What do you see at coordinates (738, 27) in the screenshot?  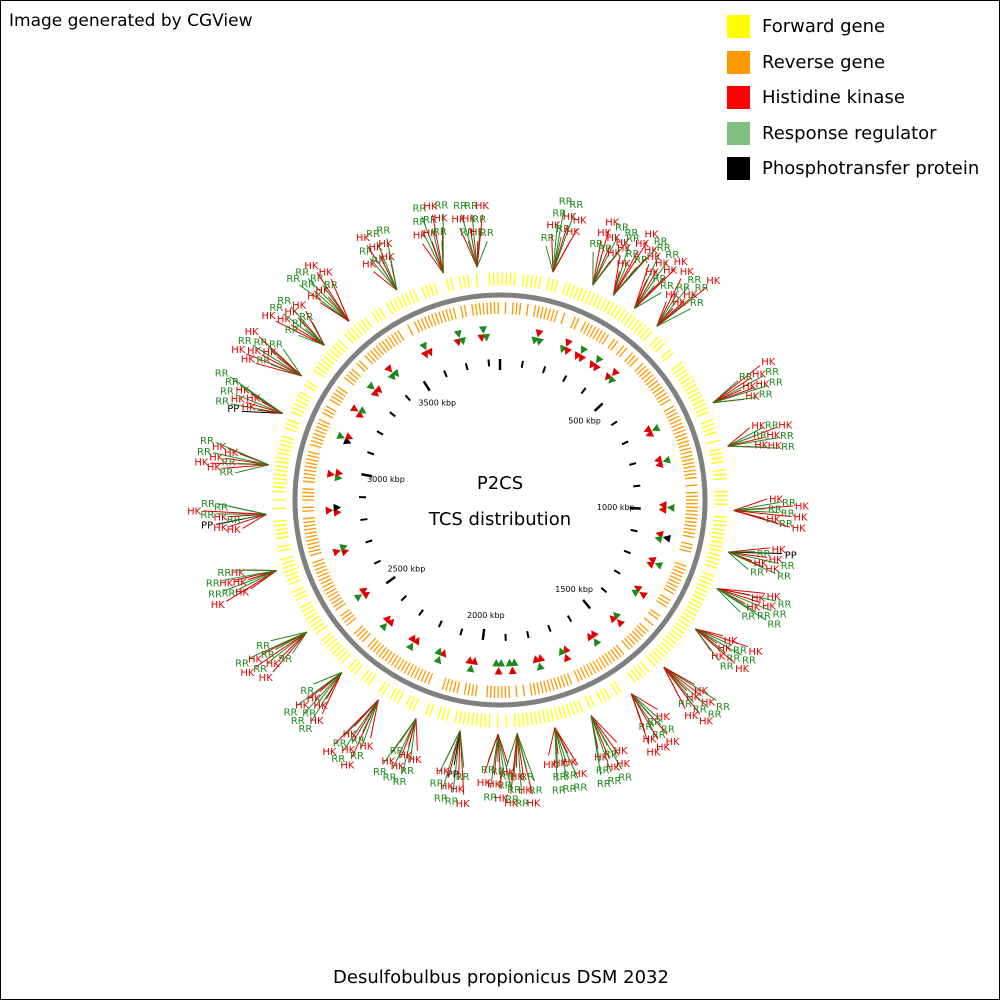 I see `legend-swatch-forward-gene` at bounding box center [738, 27].